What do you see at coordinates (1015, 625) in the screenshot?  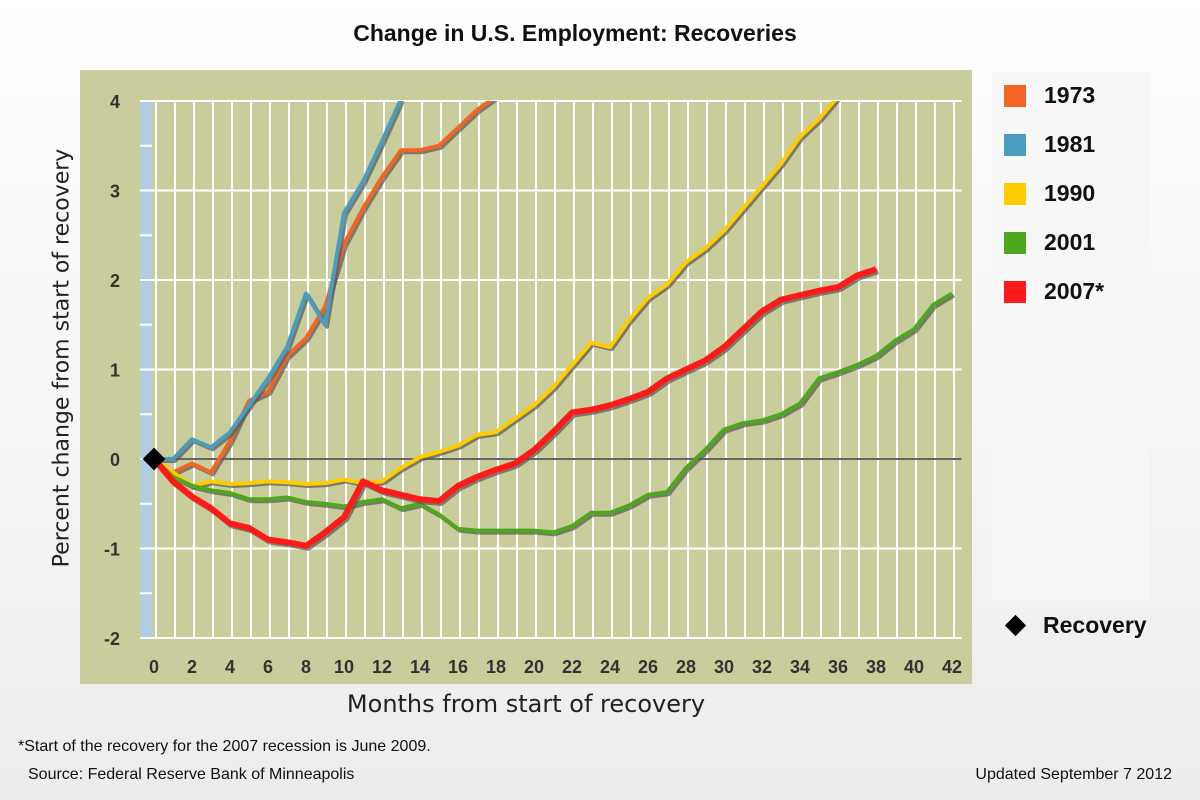 I see `diamond-icon` at bounding box center [1015, 625].